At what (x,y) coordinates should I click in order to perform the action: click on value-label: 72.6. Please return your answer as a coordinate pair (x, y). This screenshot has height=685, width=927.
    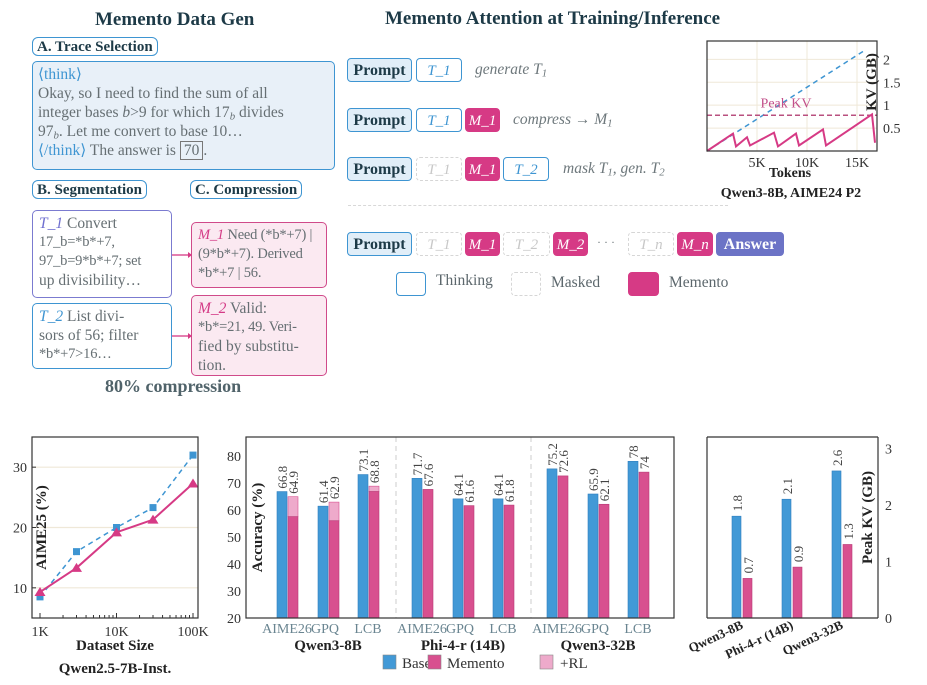
    Looking at the image, I should click on (563, 461).